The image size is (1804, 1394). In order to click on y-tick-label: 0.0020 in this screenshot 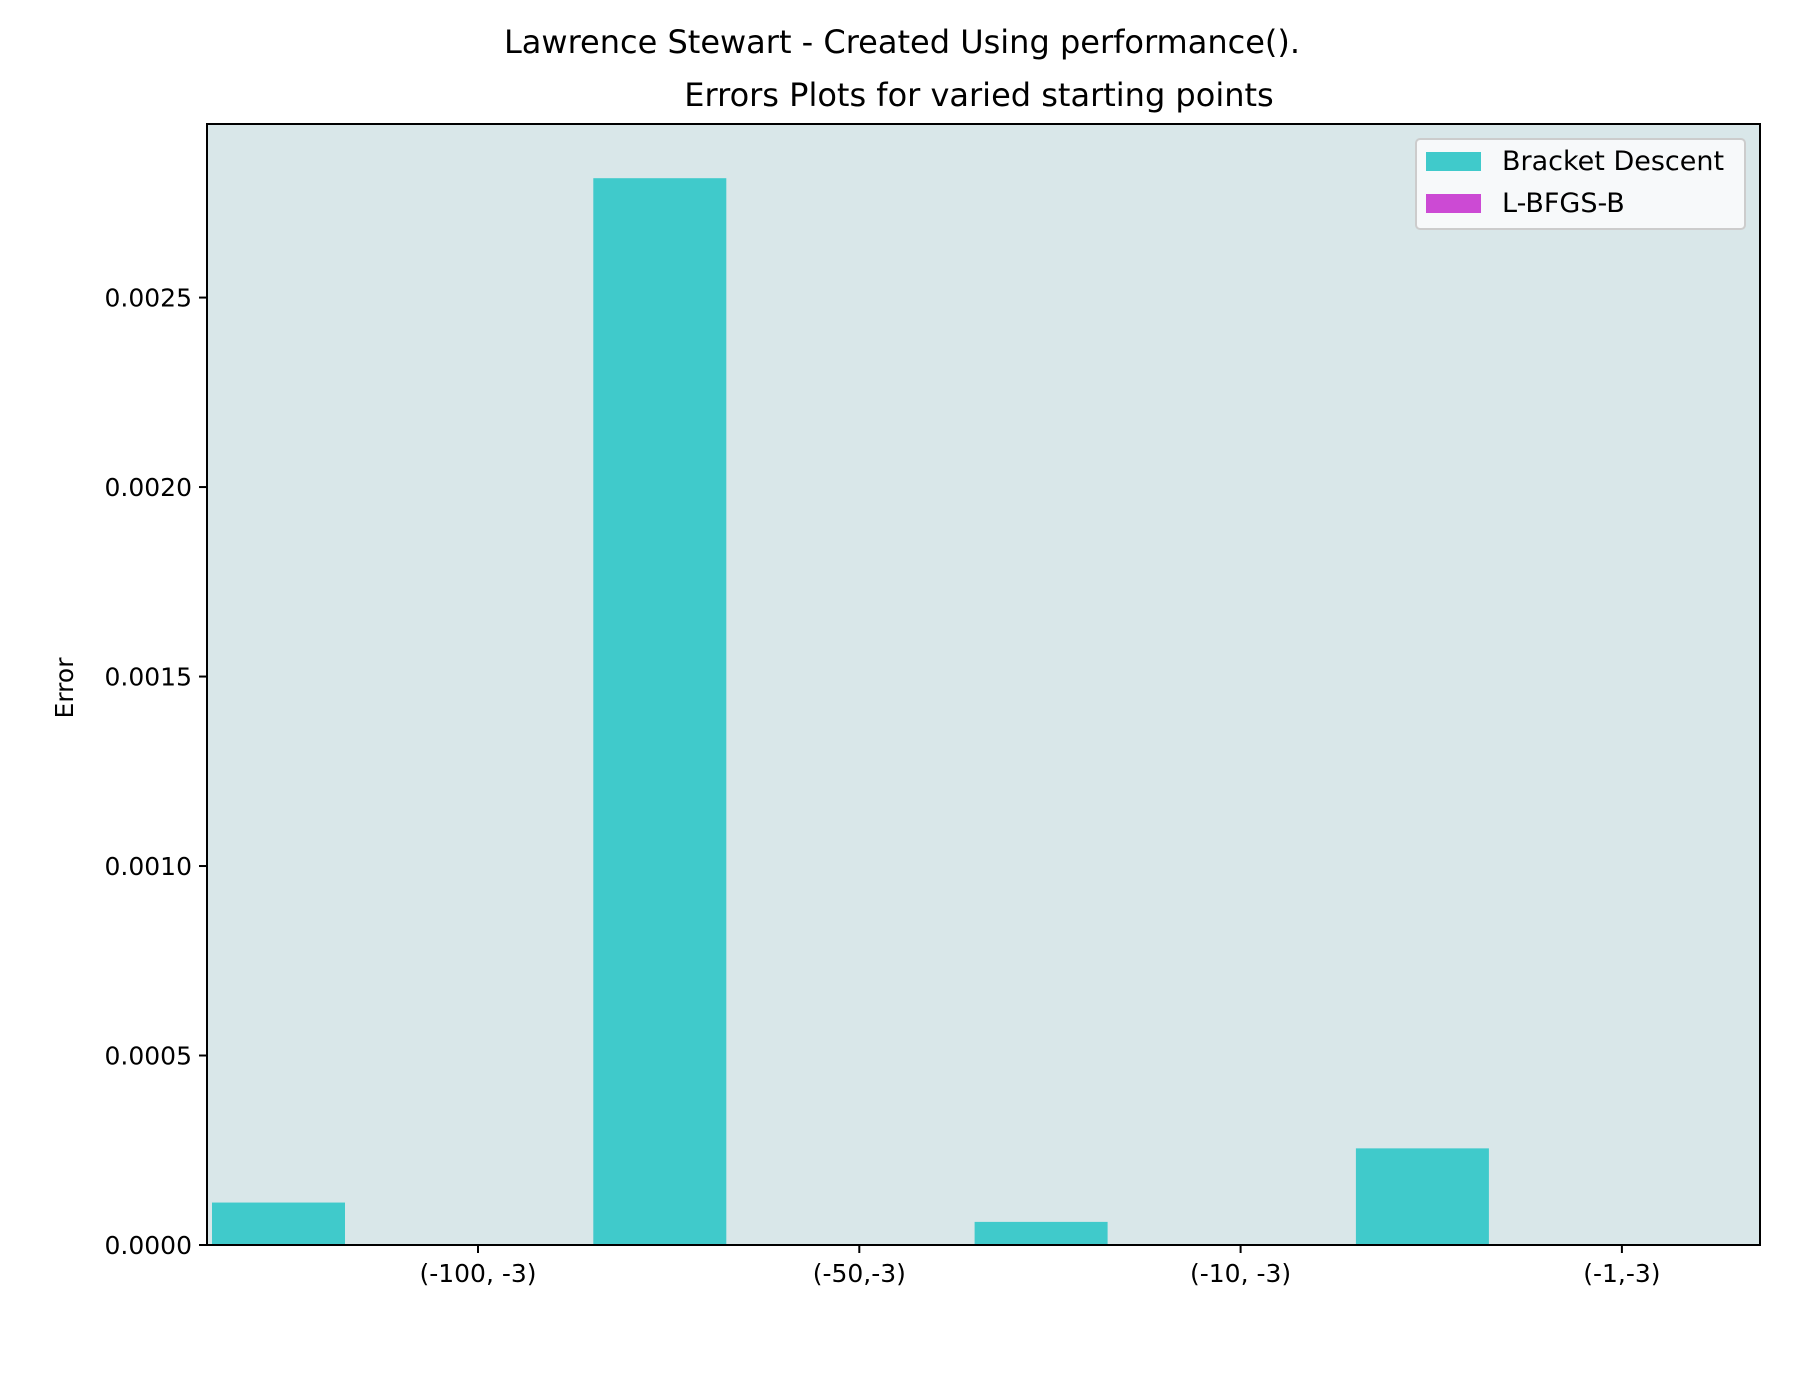, I will do `click(148, 487)`.